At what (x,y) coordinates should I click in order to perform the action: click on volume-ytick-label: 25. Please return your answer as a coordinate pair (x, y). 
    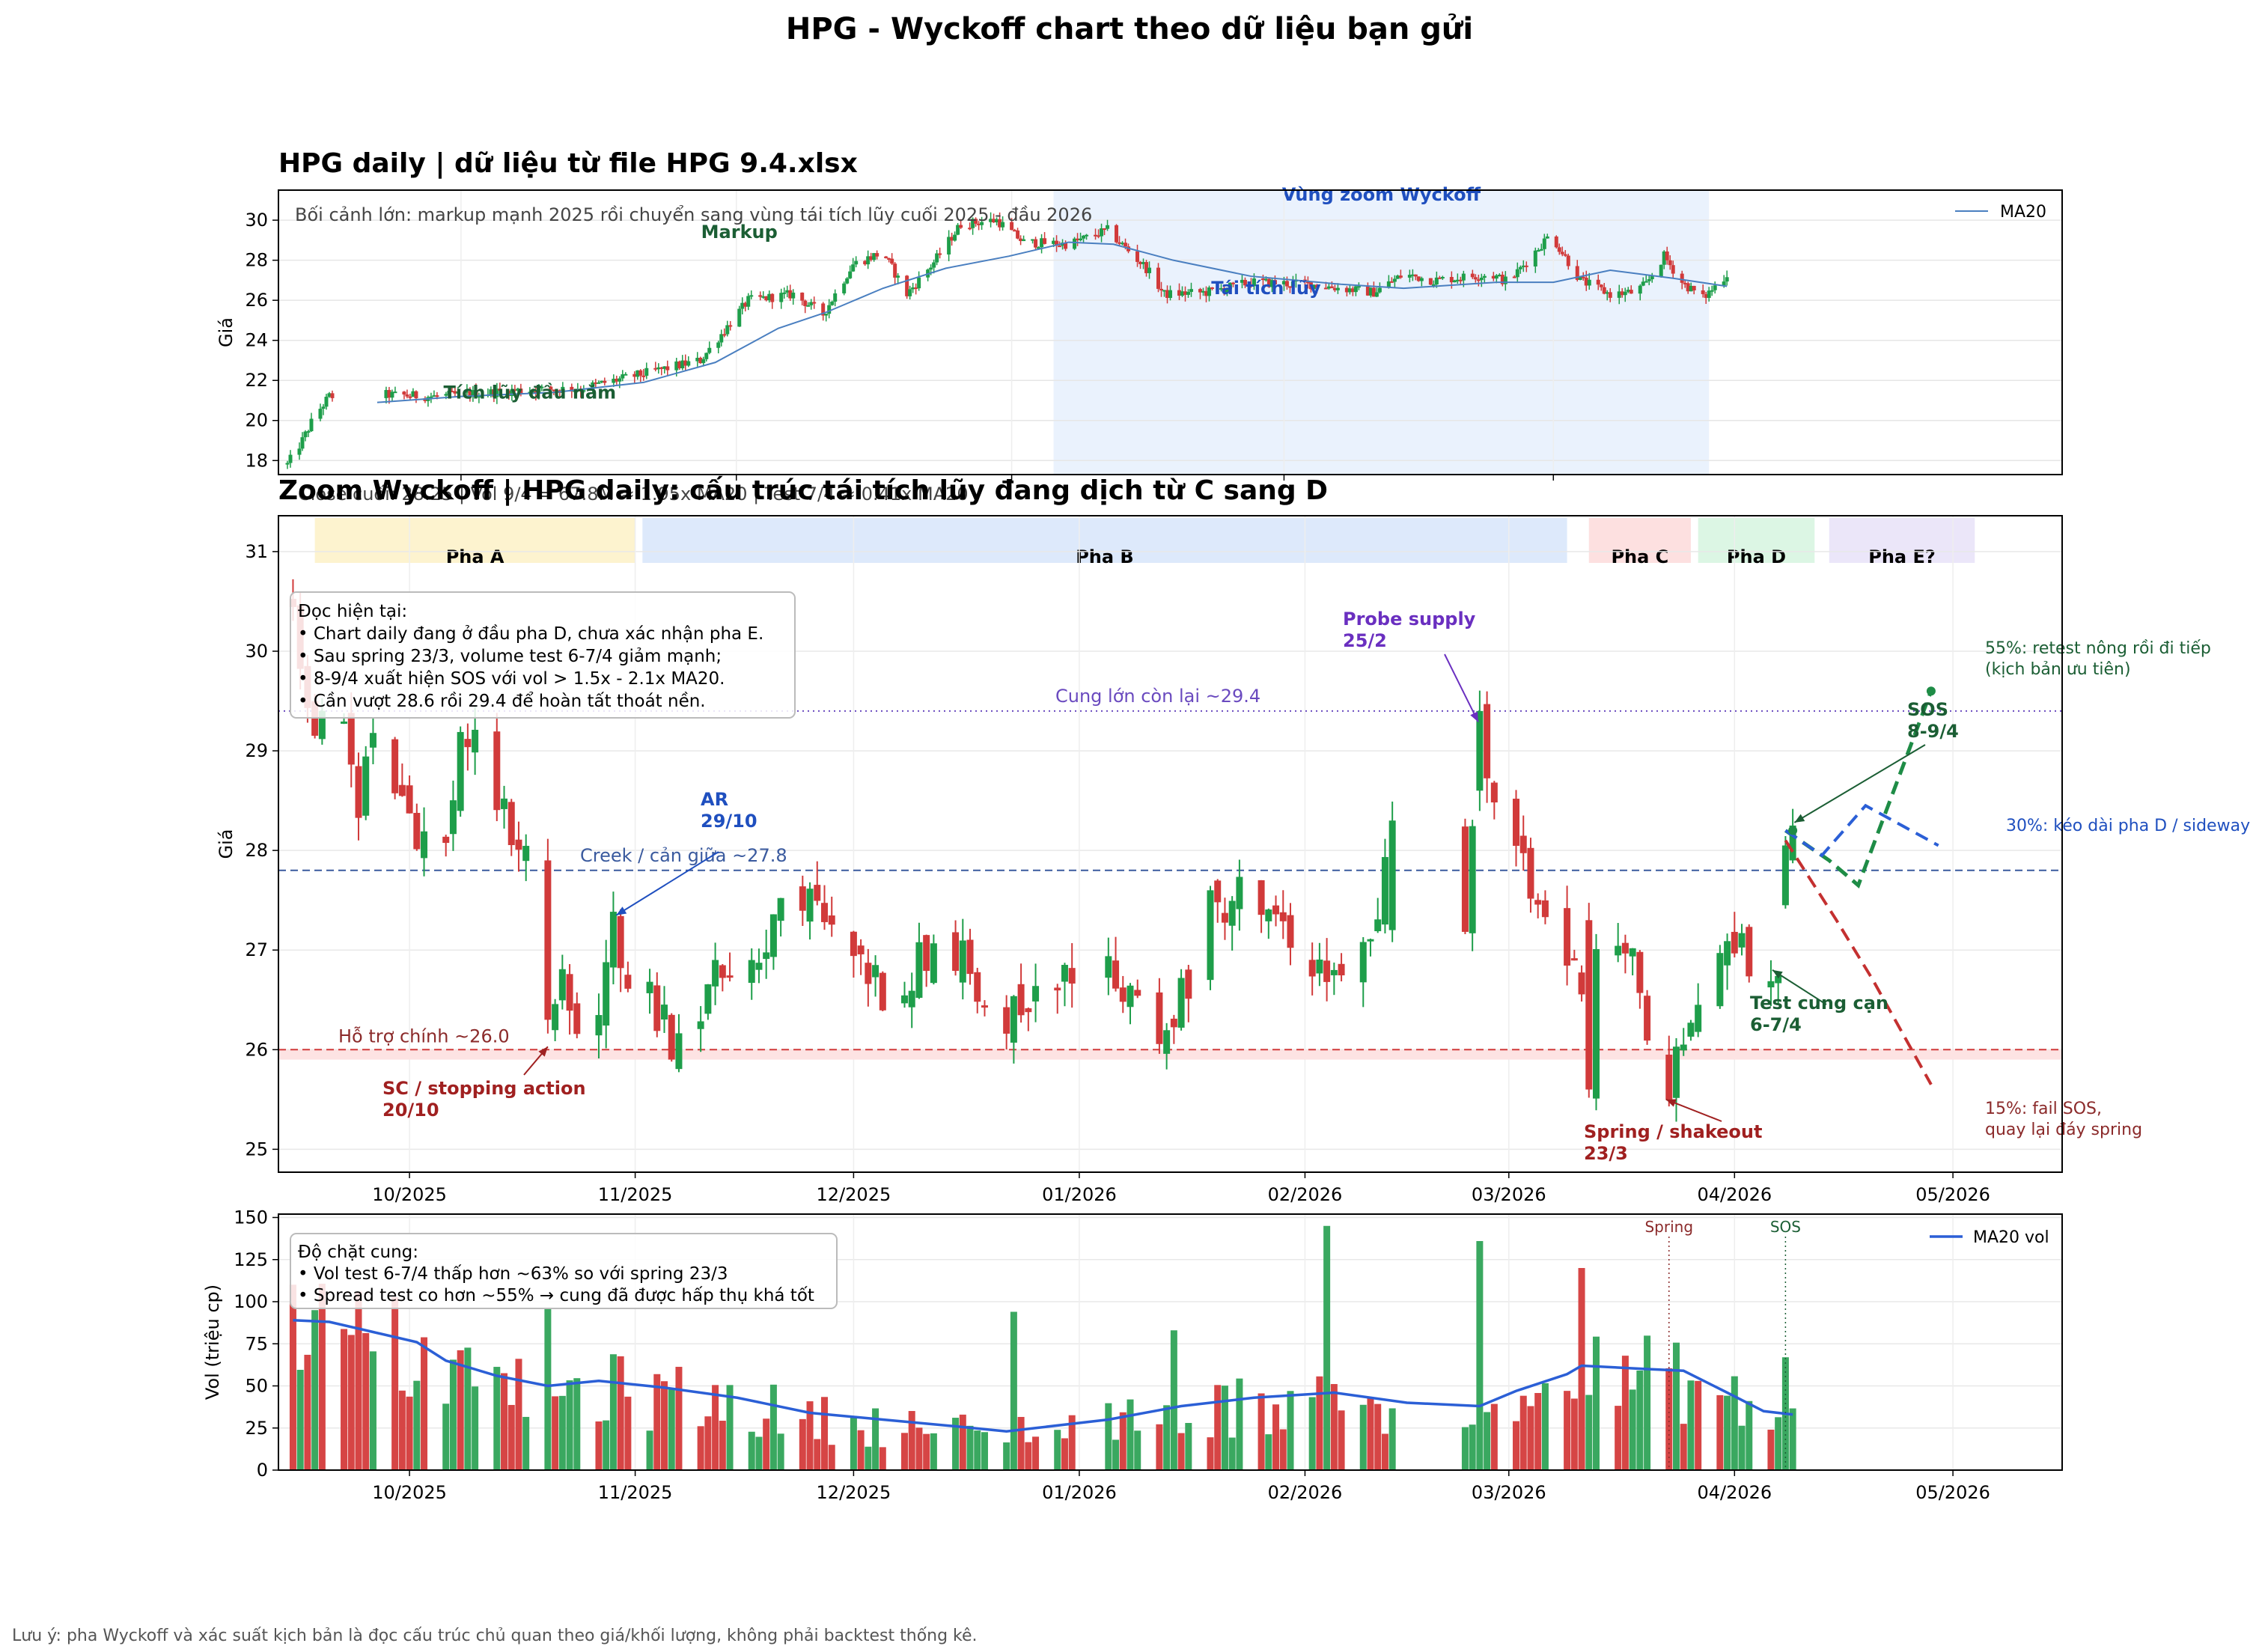
    Looking at the image, I should click on (256, 1428).